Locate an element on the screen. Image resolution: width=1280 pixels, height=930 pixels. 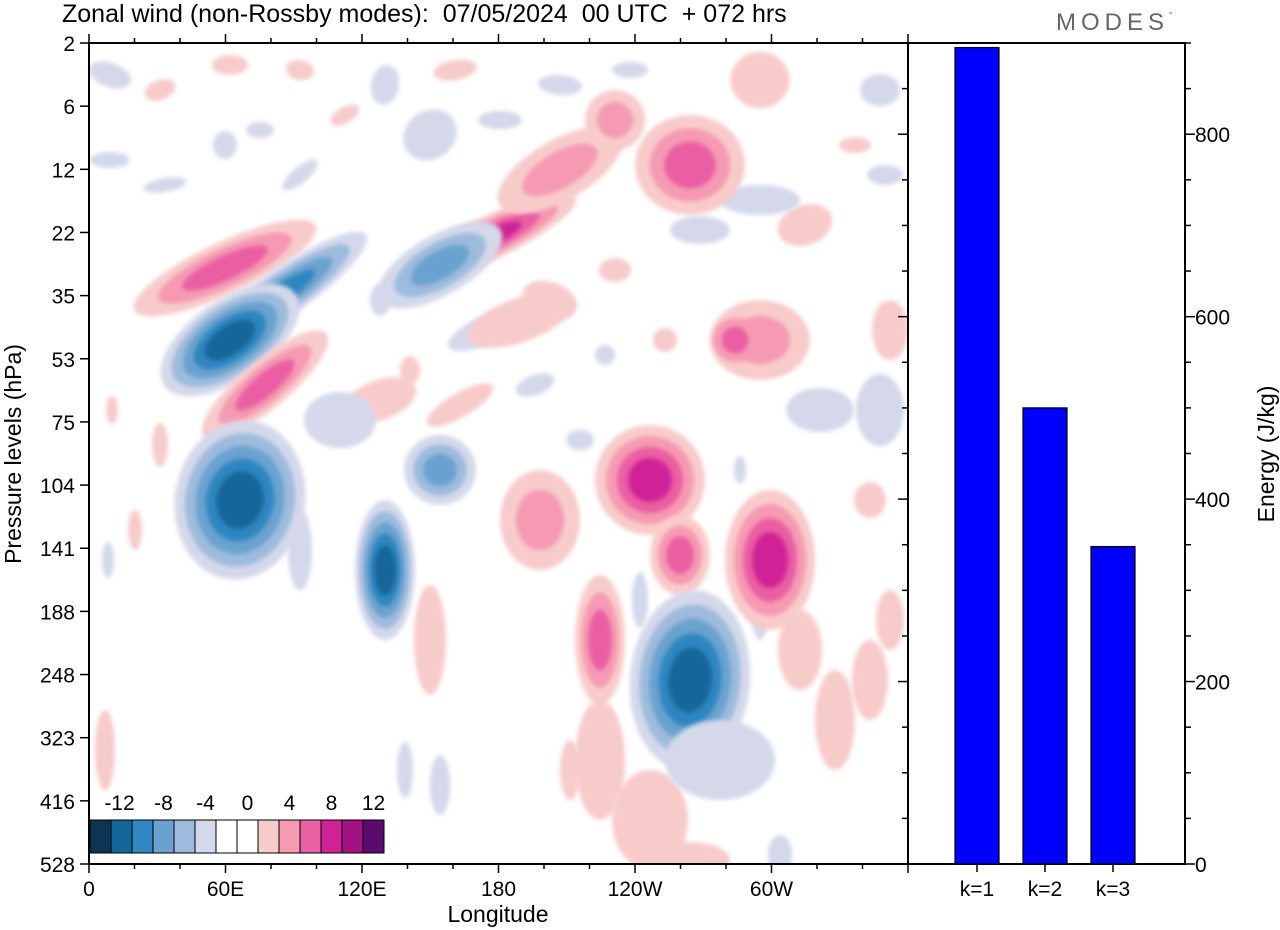
y-tick-label: 75 is located at coordinates (63, 423).